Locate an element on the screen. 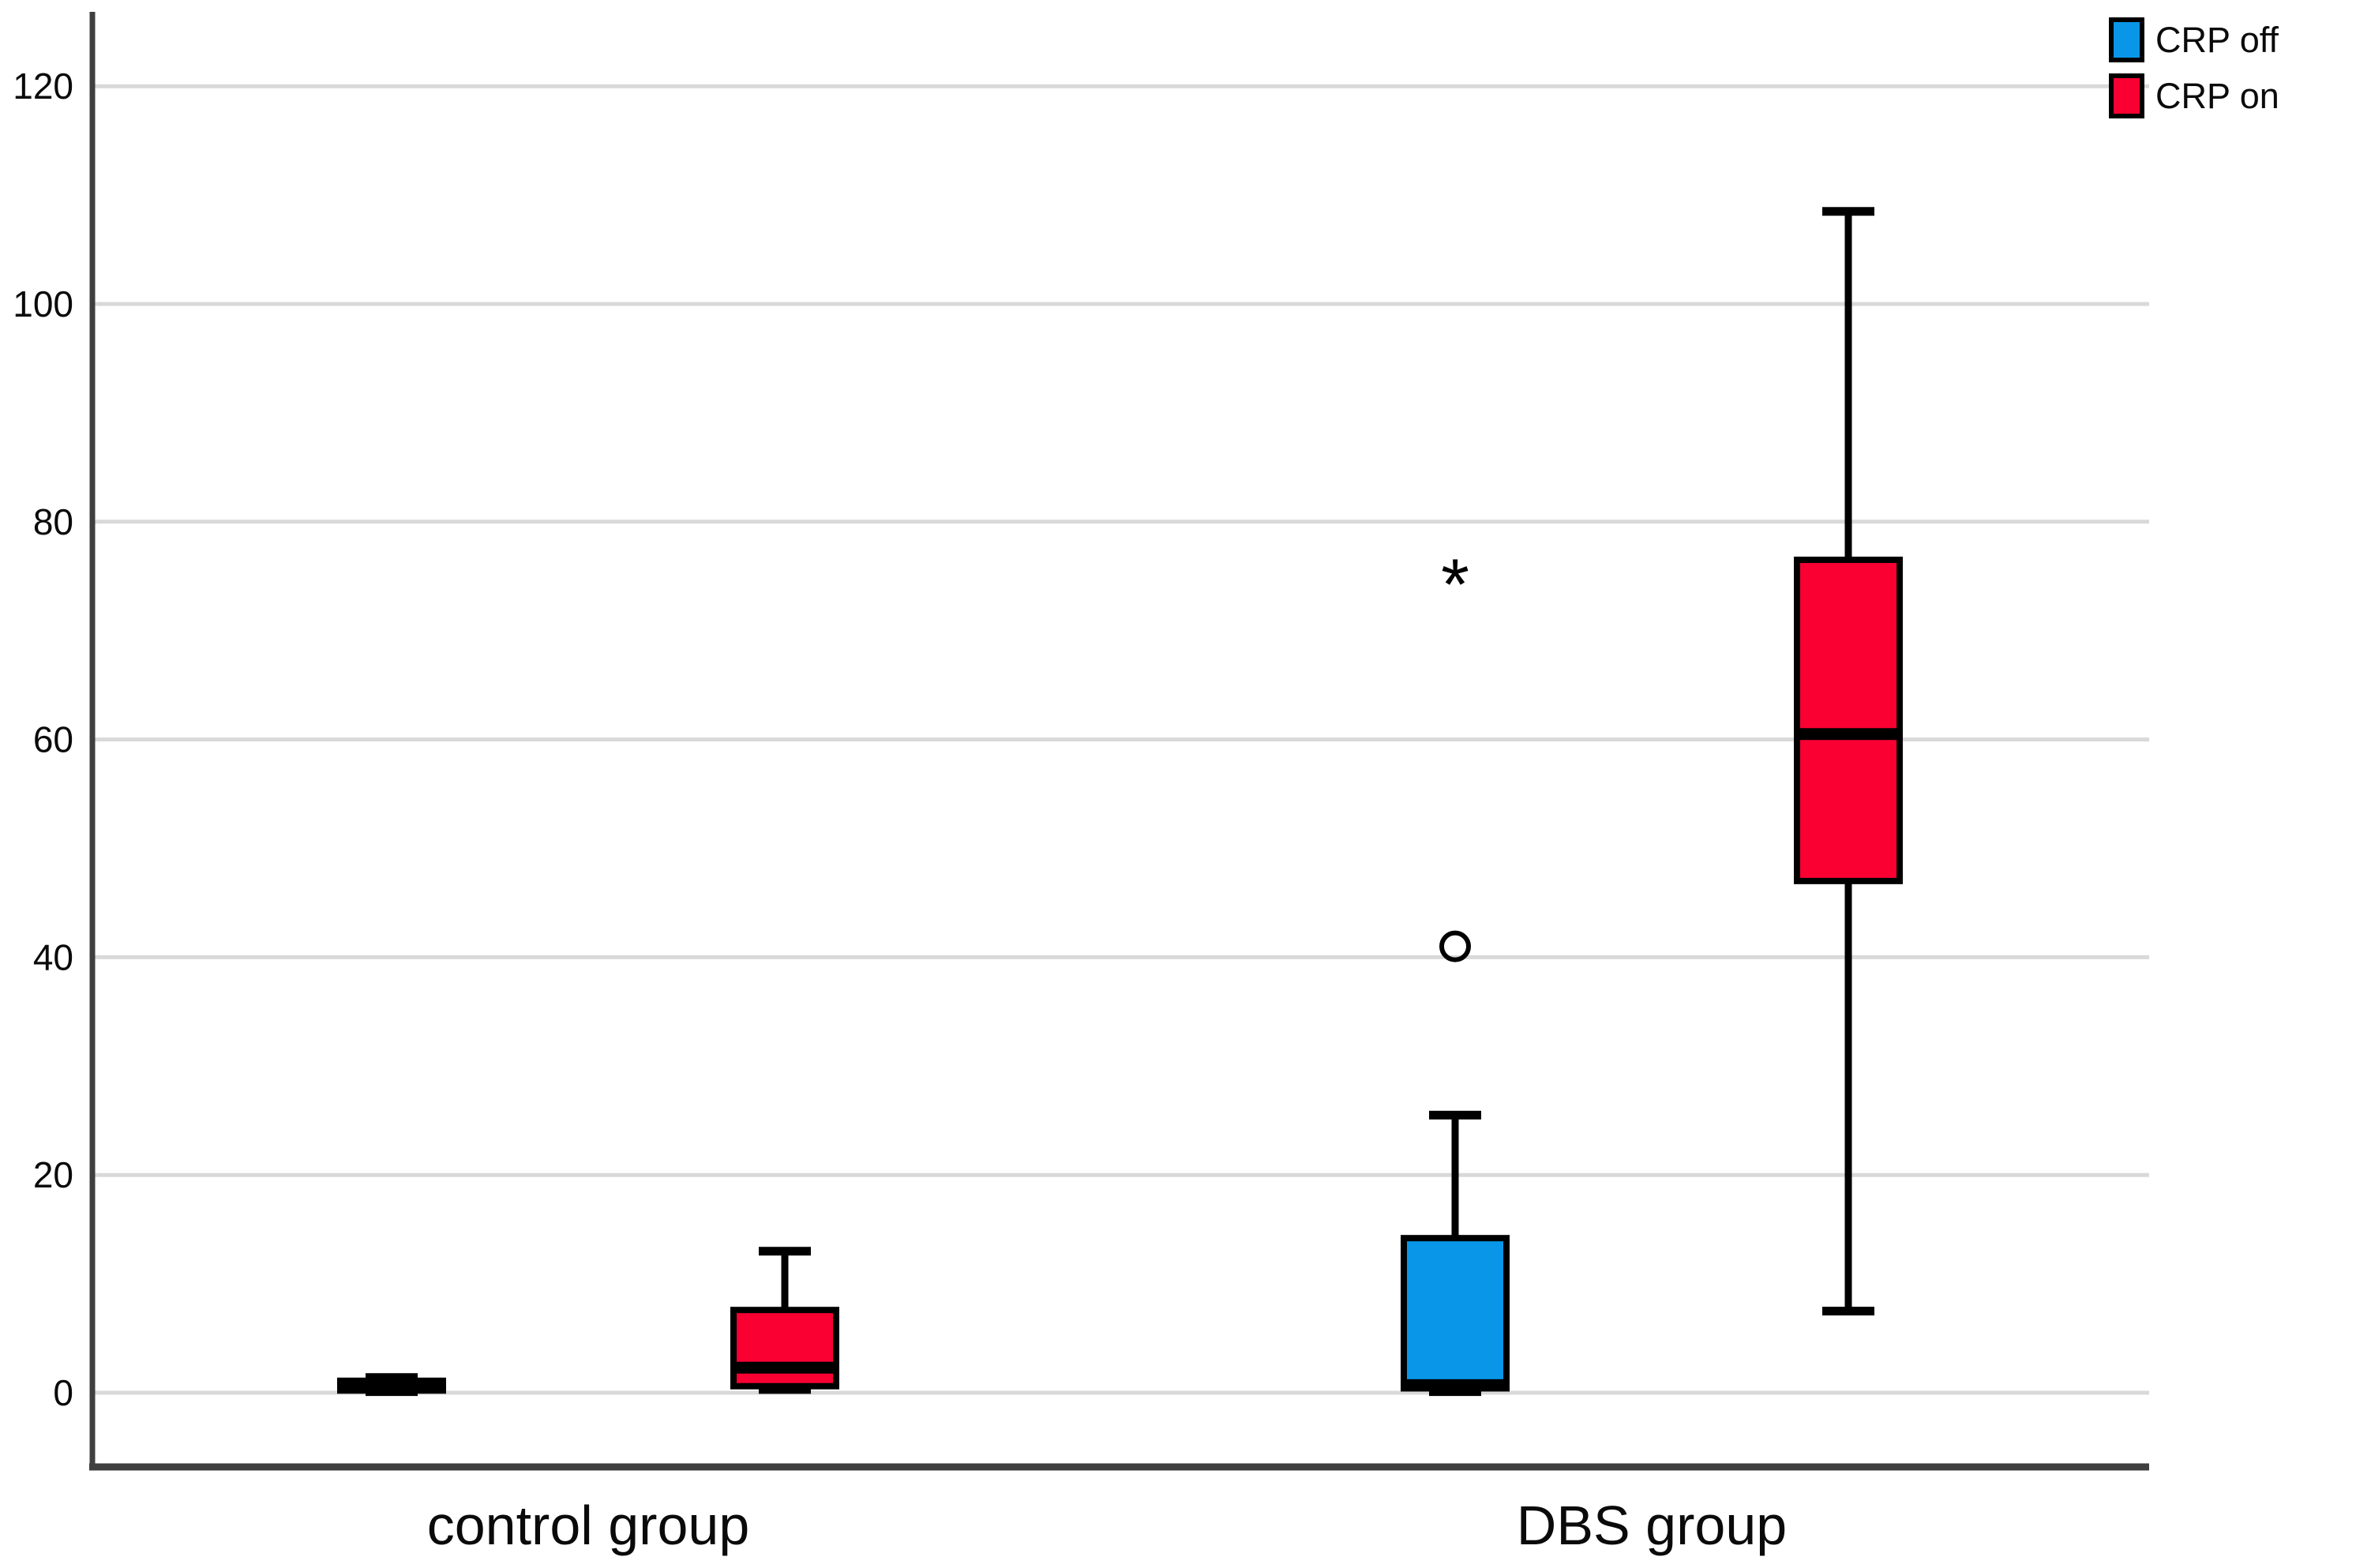 The image size is (2371, 1568). y-tick-label-0: 0 is located at coordinates (63, 1392).